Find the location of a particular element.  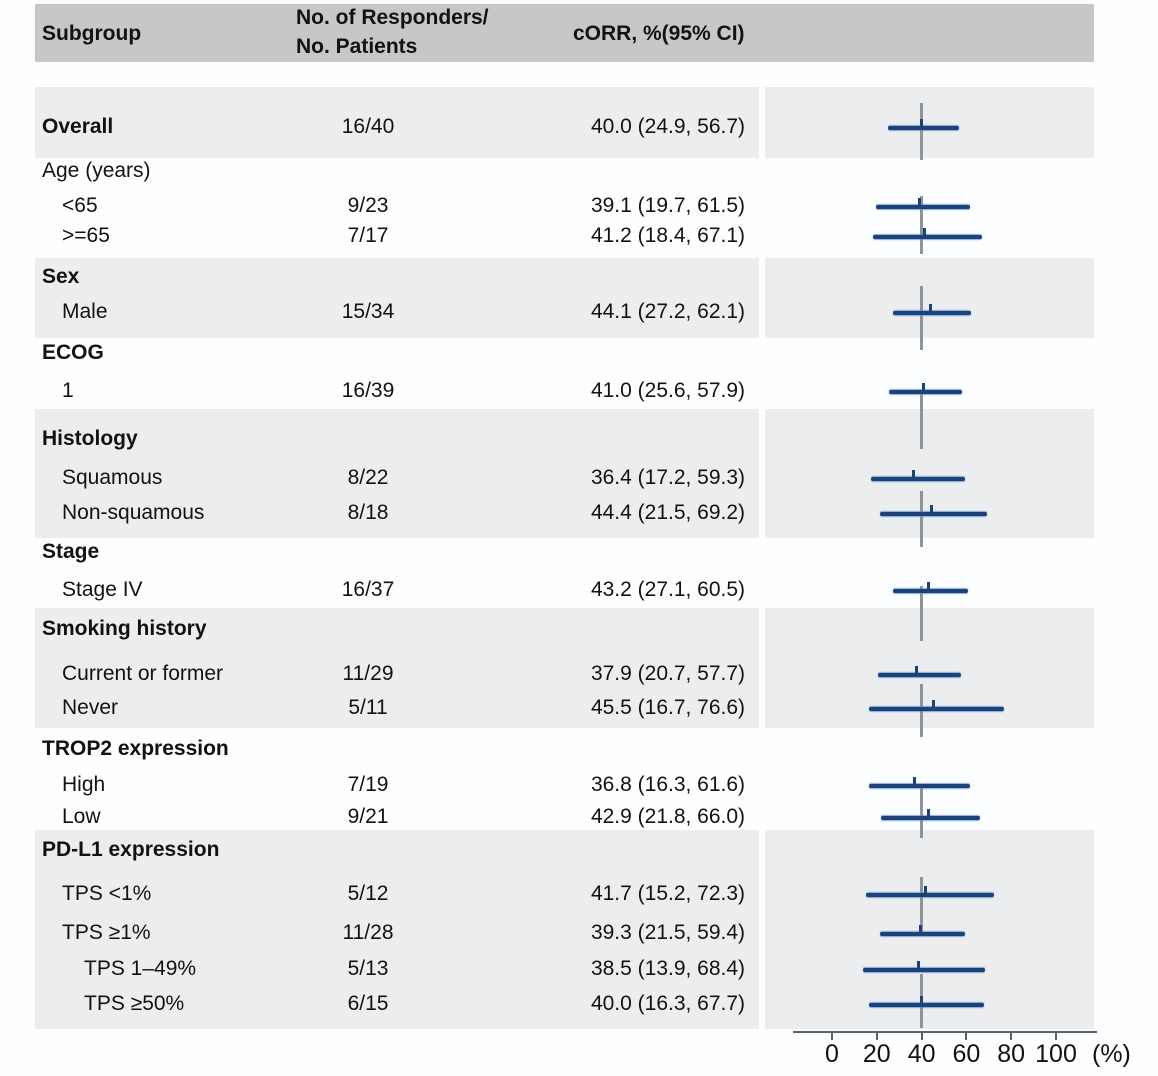

row-count: 5/11 is located at coordinates (368, 707).